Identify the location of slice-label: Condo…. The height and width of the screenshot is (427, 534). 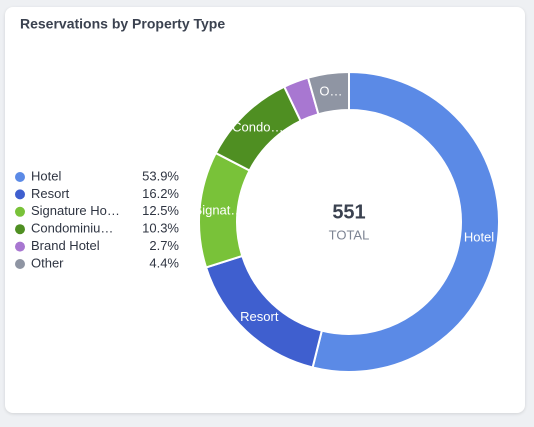
(257, 126).